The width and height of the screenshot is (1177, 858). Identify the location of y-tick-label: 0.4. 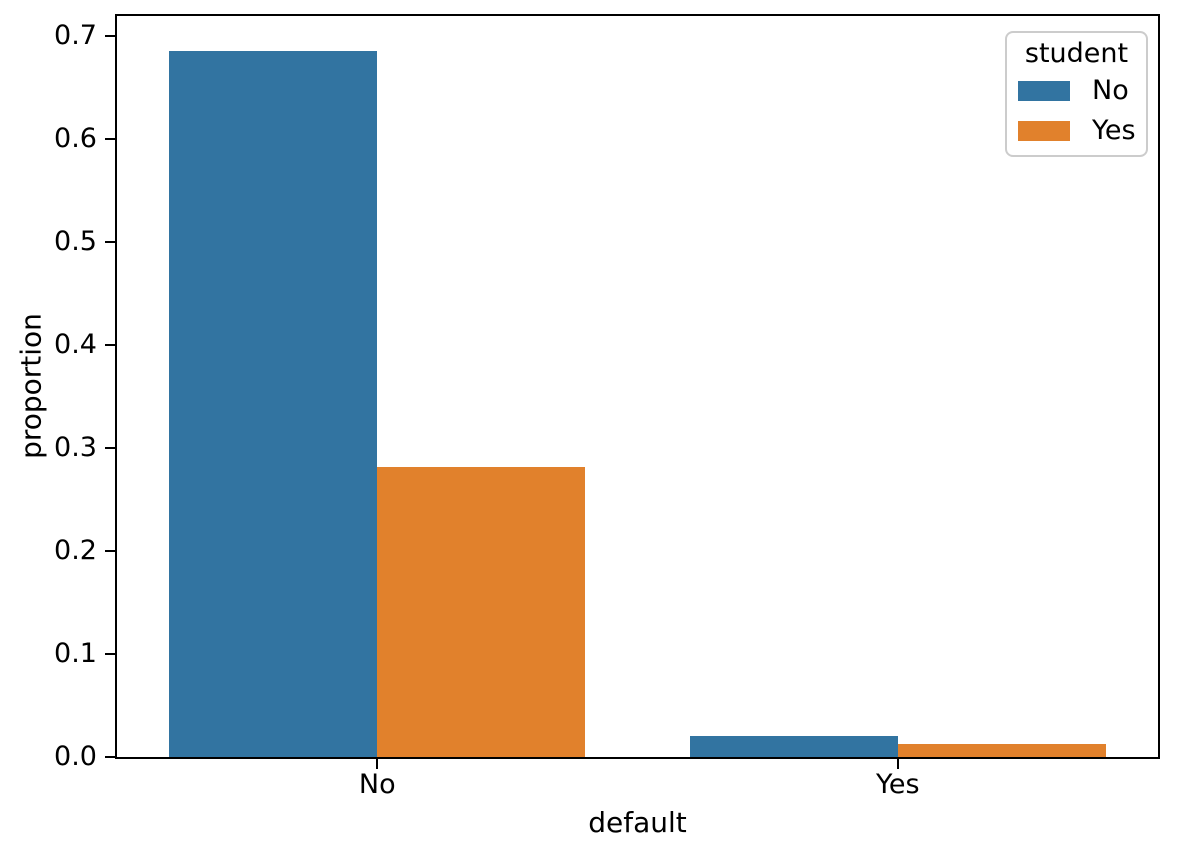
(75, 344).